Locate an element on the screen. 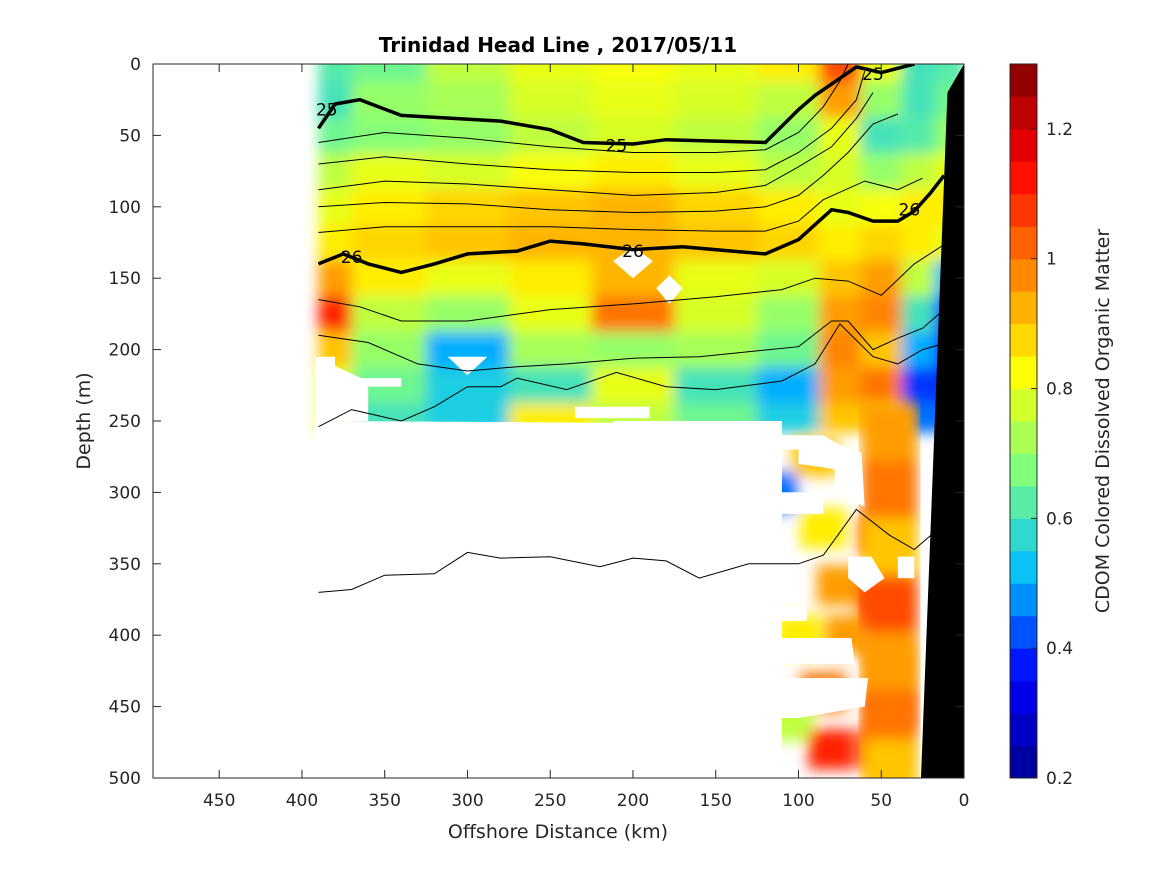 The image size is (1167, 875). y-tick-label: 350 is located at coordinates (125, 565).